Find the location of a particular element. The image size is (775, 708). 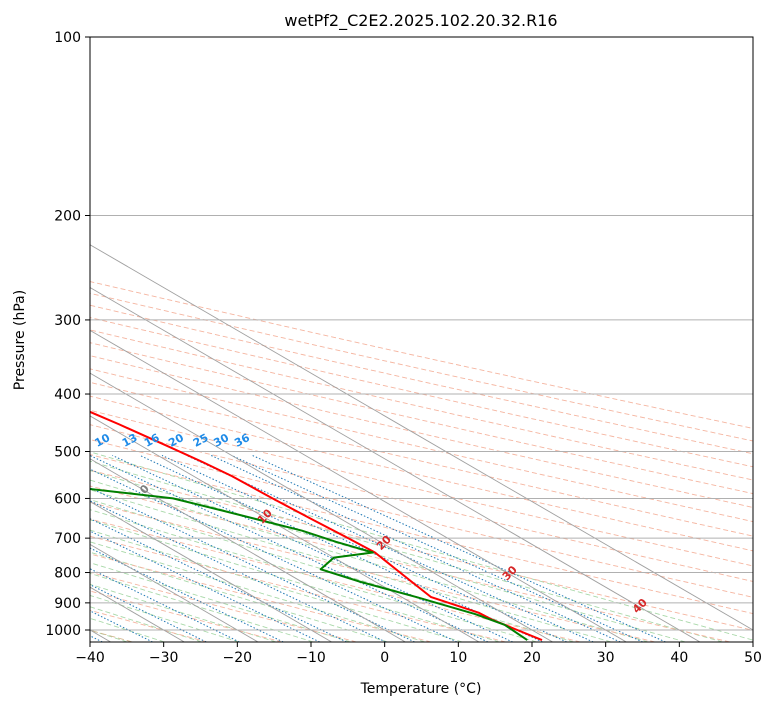

x-tick-label: −30 is located at coordinates (164, 658).